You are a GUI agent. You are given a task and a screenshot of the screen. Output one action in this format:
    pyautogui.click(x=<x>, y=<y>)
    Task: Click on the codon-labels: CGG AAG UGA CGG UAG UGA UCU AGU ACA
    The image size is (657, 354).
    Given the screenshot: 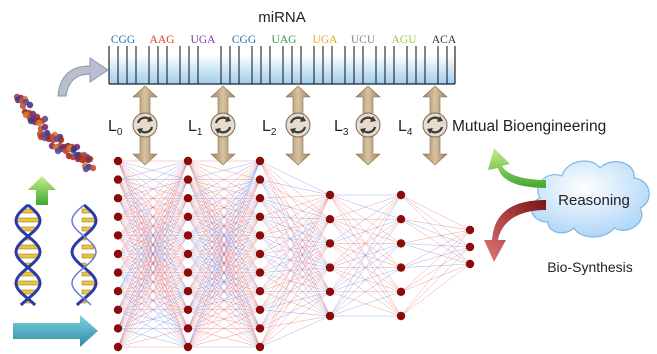 What is the action you would take?
    pyautogui.click(x=284, y=40)
    